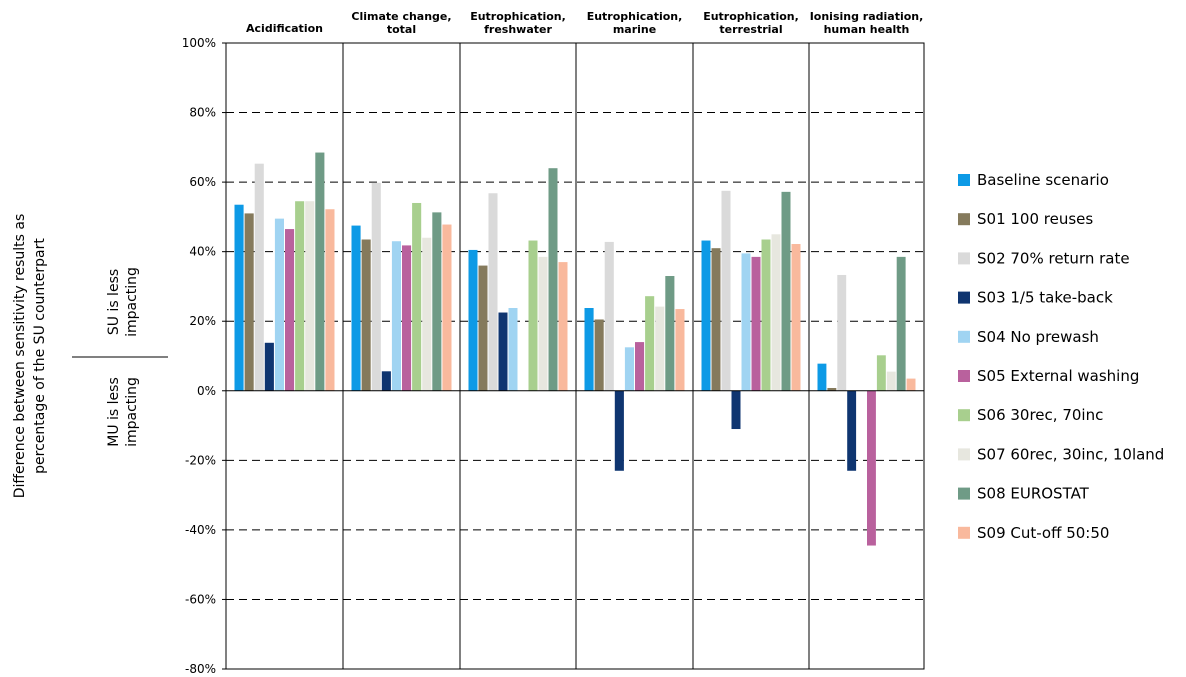  What do you see at coordinates (206, 391) in the screenshot?
I see `y-tick-label: 0%` at bounding box center [206, 391].